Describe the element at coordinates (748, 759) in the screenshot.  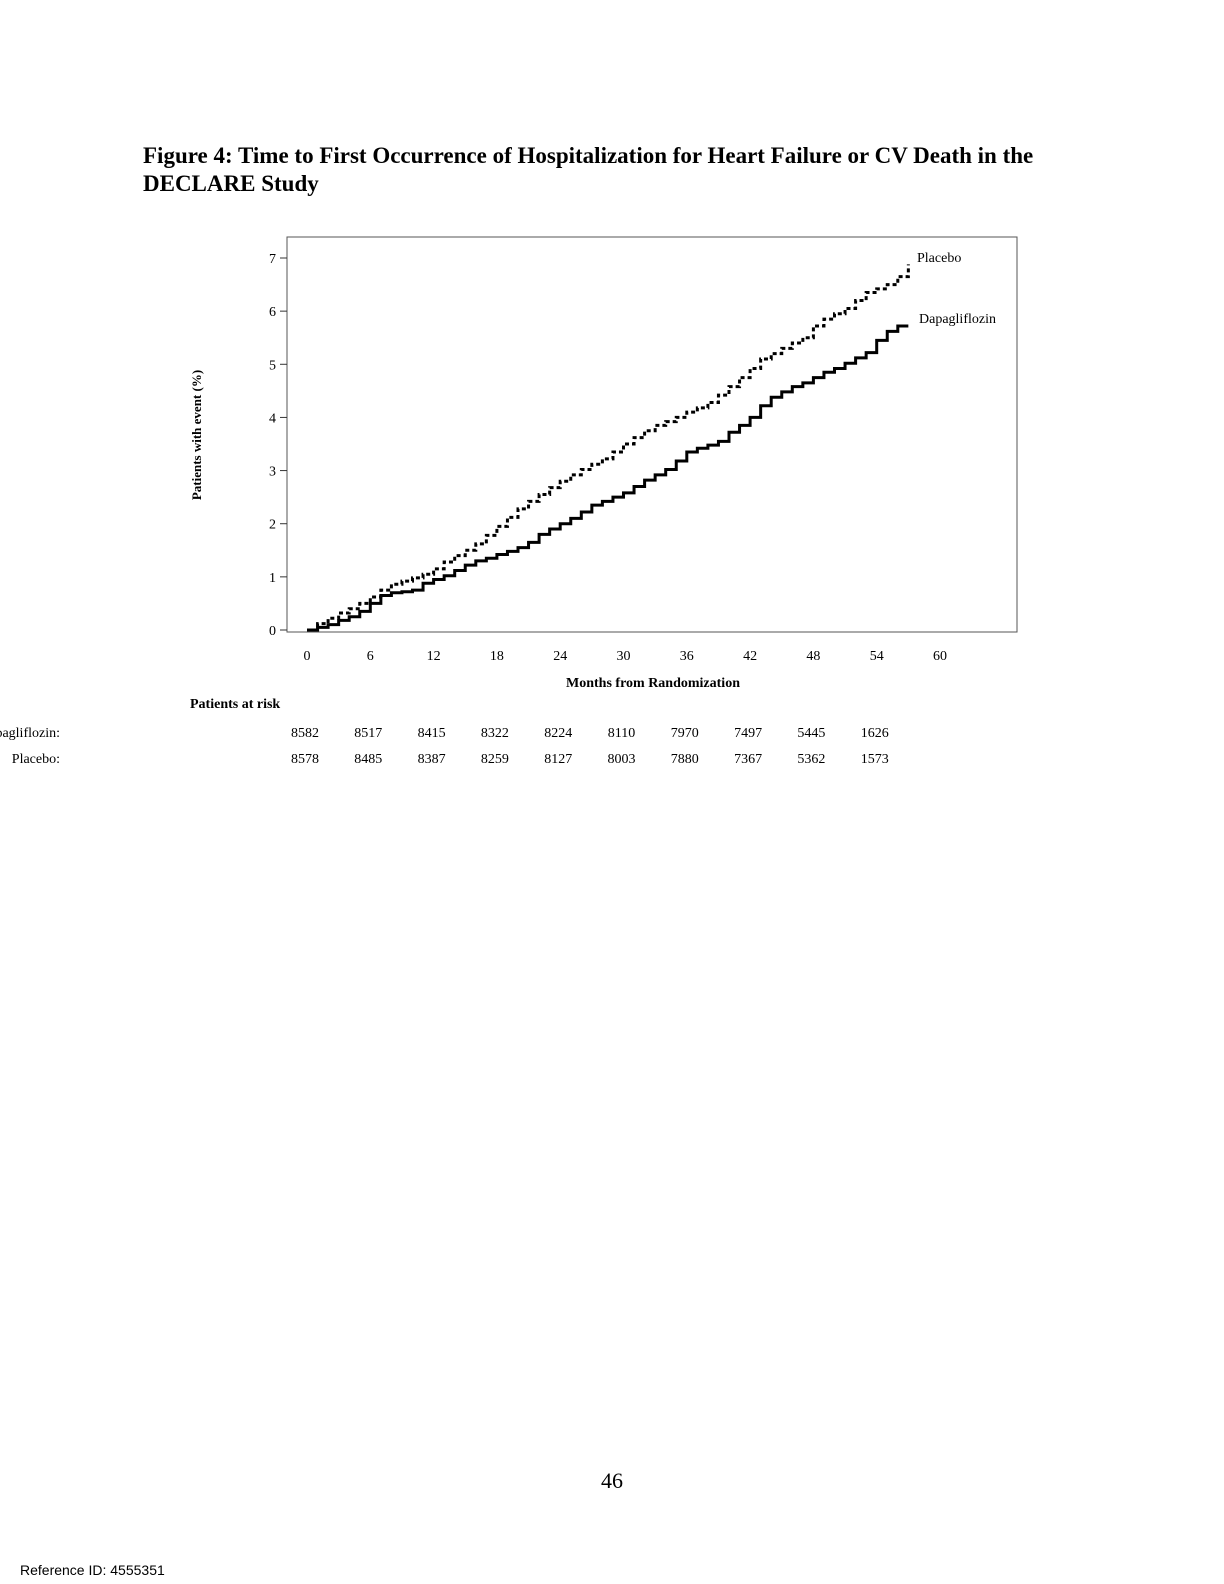
I see `risk-cell: 7367` at that location.